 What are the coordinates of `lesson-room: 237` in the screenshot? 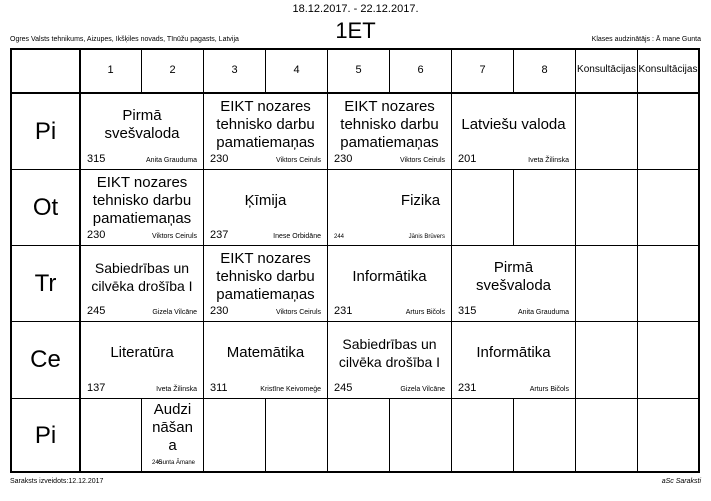 It's located at (219, 235).